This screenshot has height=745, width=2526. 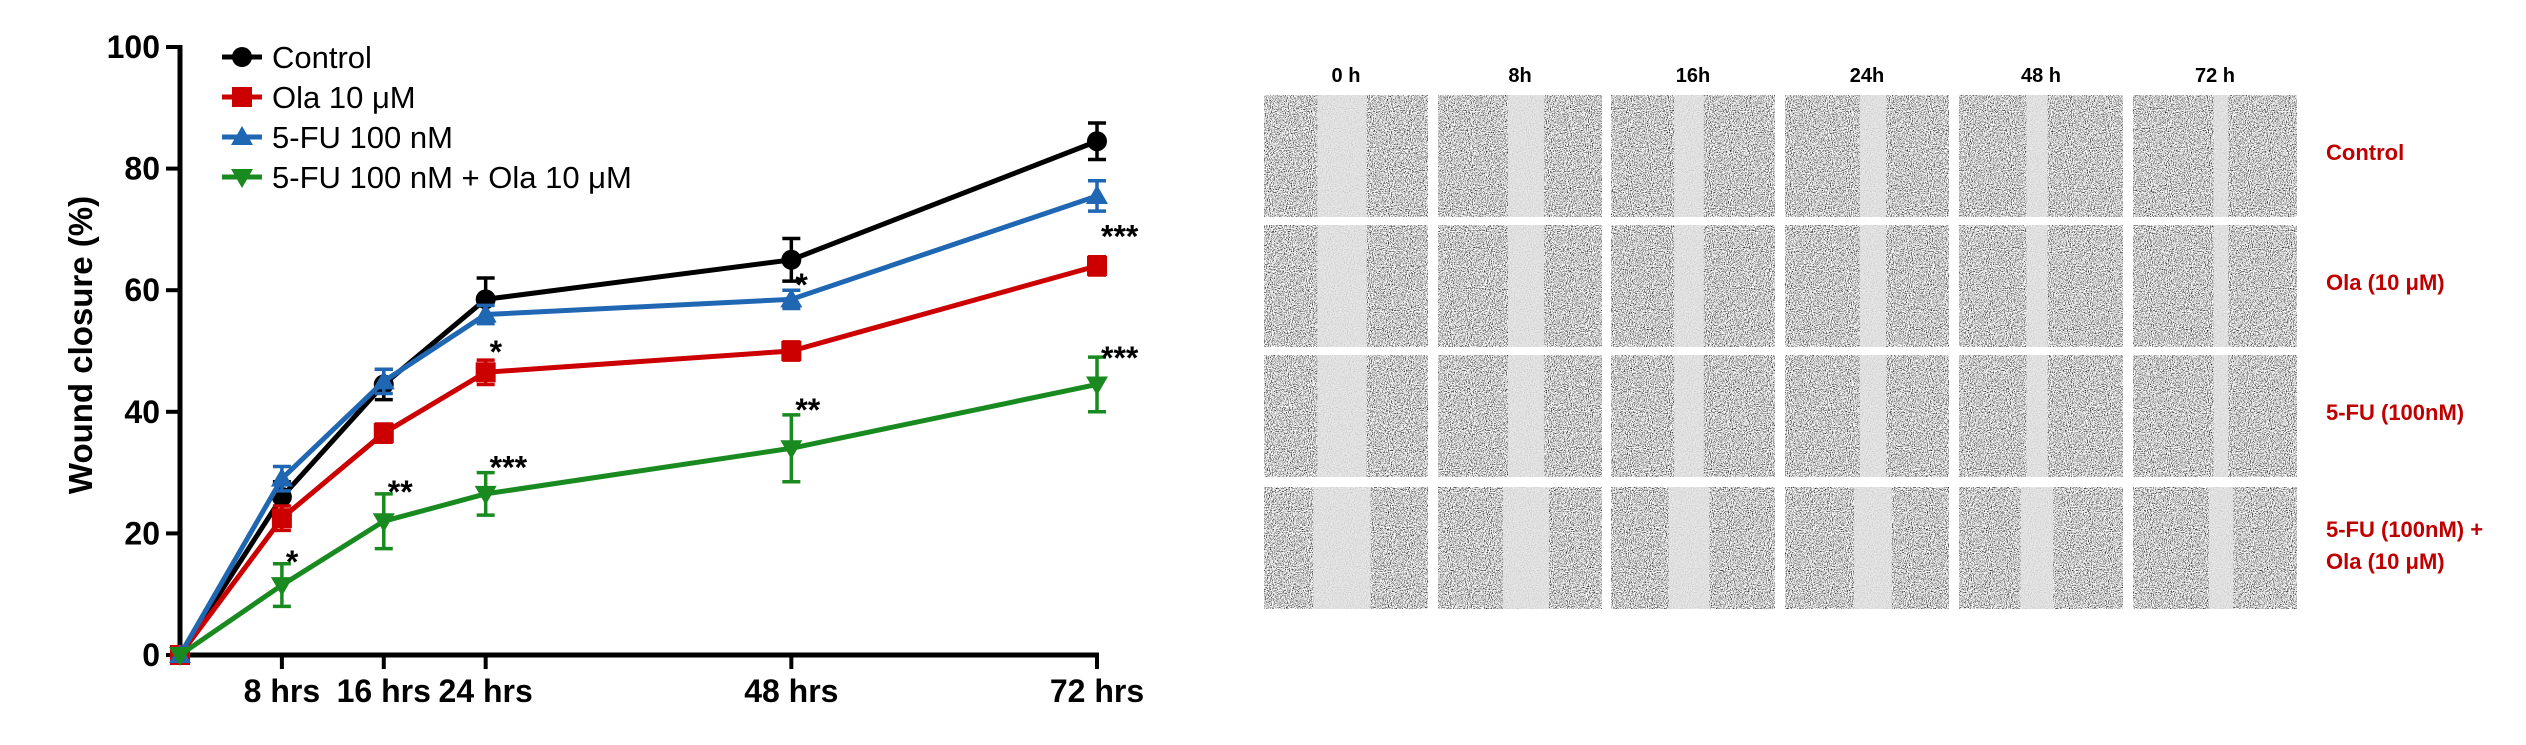 What do you see at coordinates (142, 533) in the screenshot?
I see `y-tick-label: 20` at bounding box center [142, 533].